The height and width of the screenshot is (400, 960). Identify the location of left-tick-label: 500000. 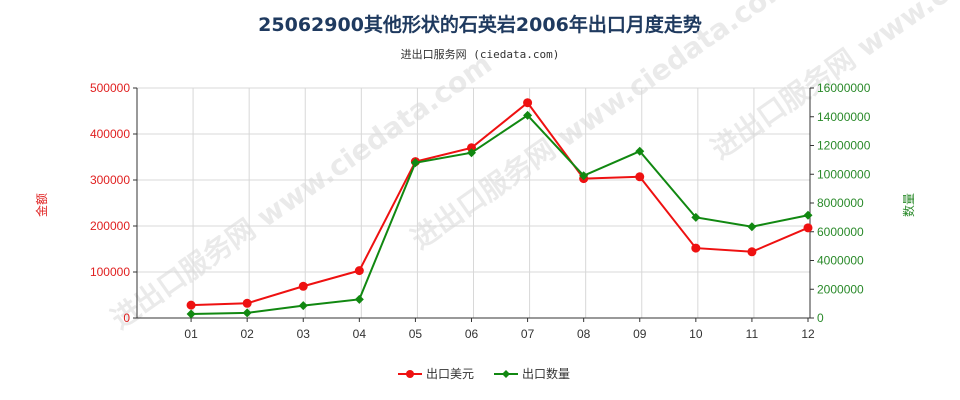
(110, 88).